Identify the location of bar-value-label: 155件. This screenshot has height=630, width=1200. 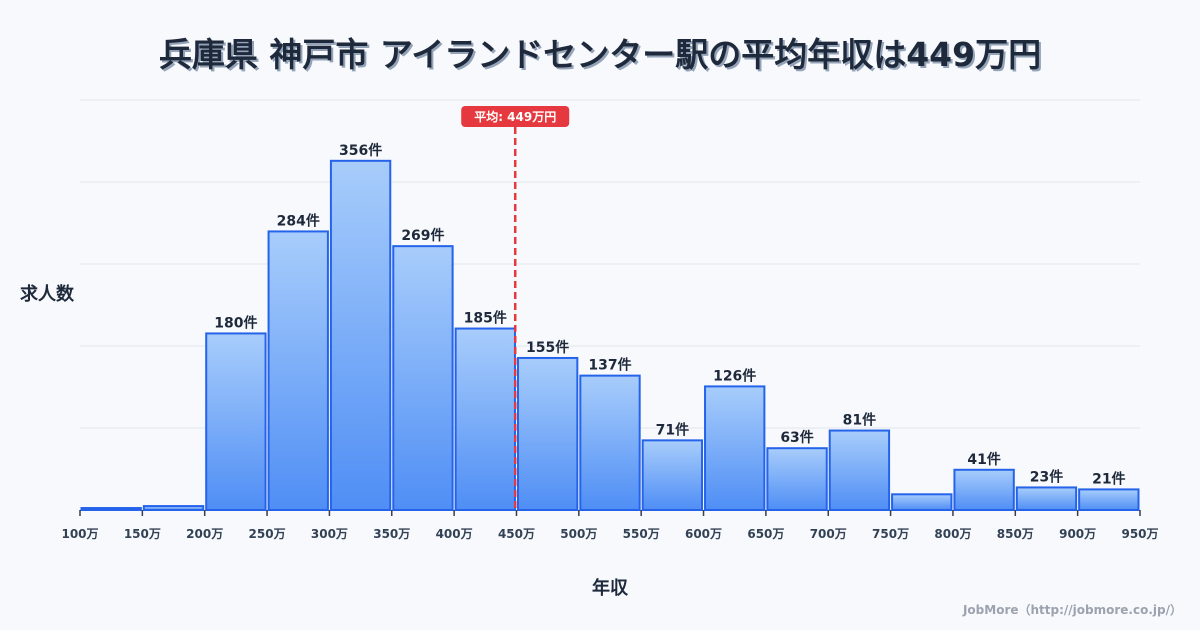
(547, 347).